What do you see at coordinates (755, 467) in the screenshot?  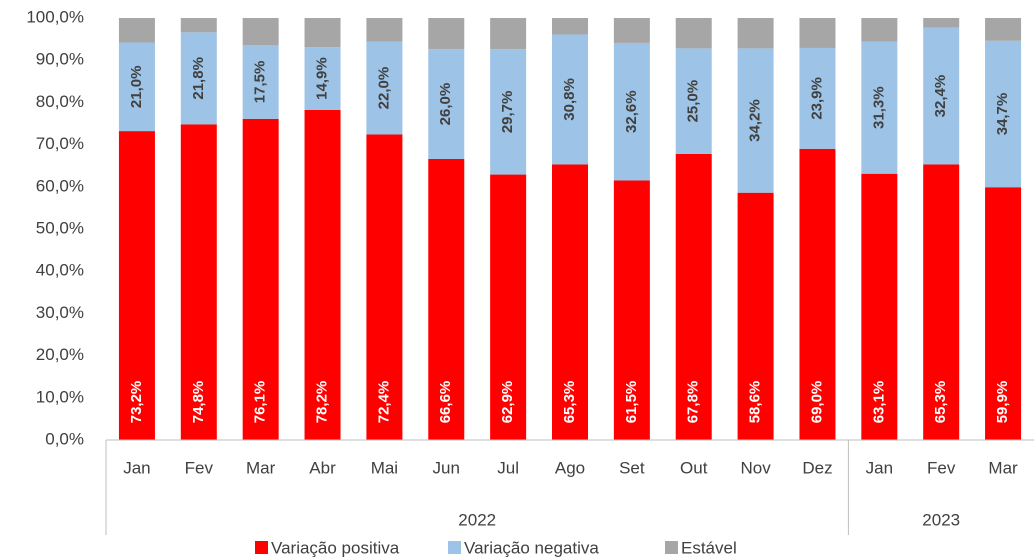 I see `x-tick-label: Nov` at bounding box center [755, 467].